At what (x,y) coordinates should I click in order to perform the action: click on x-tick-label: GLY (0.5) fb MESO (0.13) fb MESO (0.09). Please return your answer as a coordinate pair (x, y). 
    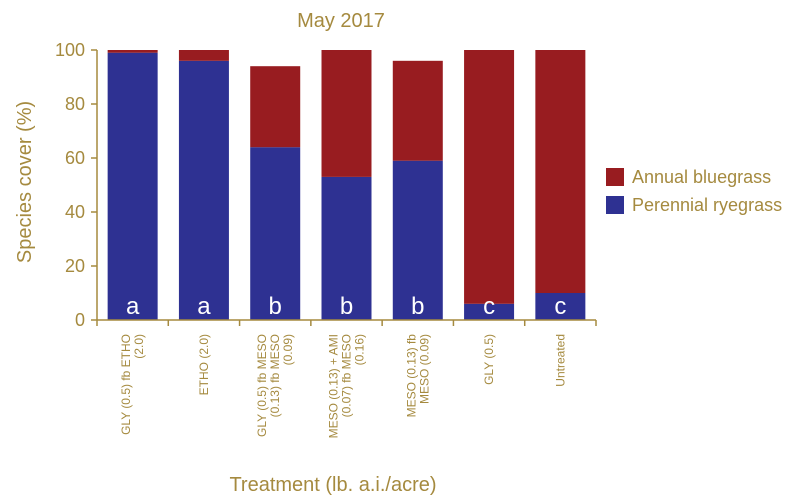
    Looking at the image, I should click on (275, 385).